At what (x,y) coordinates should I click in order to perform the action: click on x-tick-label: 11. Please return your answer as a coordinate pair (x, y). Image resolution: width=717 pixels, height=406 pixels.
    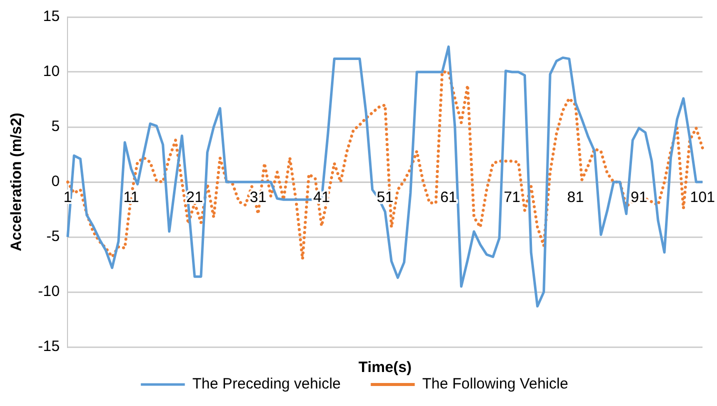
    Looking at the image, I should click on (131, 197).